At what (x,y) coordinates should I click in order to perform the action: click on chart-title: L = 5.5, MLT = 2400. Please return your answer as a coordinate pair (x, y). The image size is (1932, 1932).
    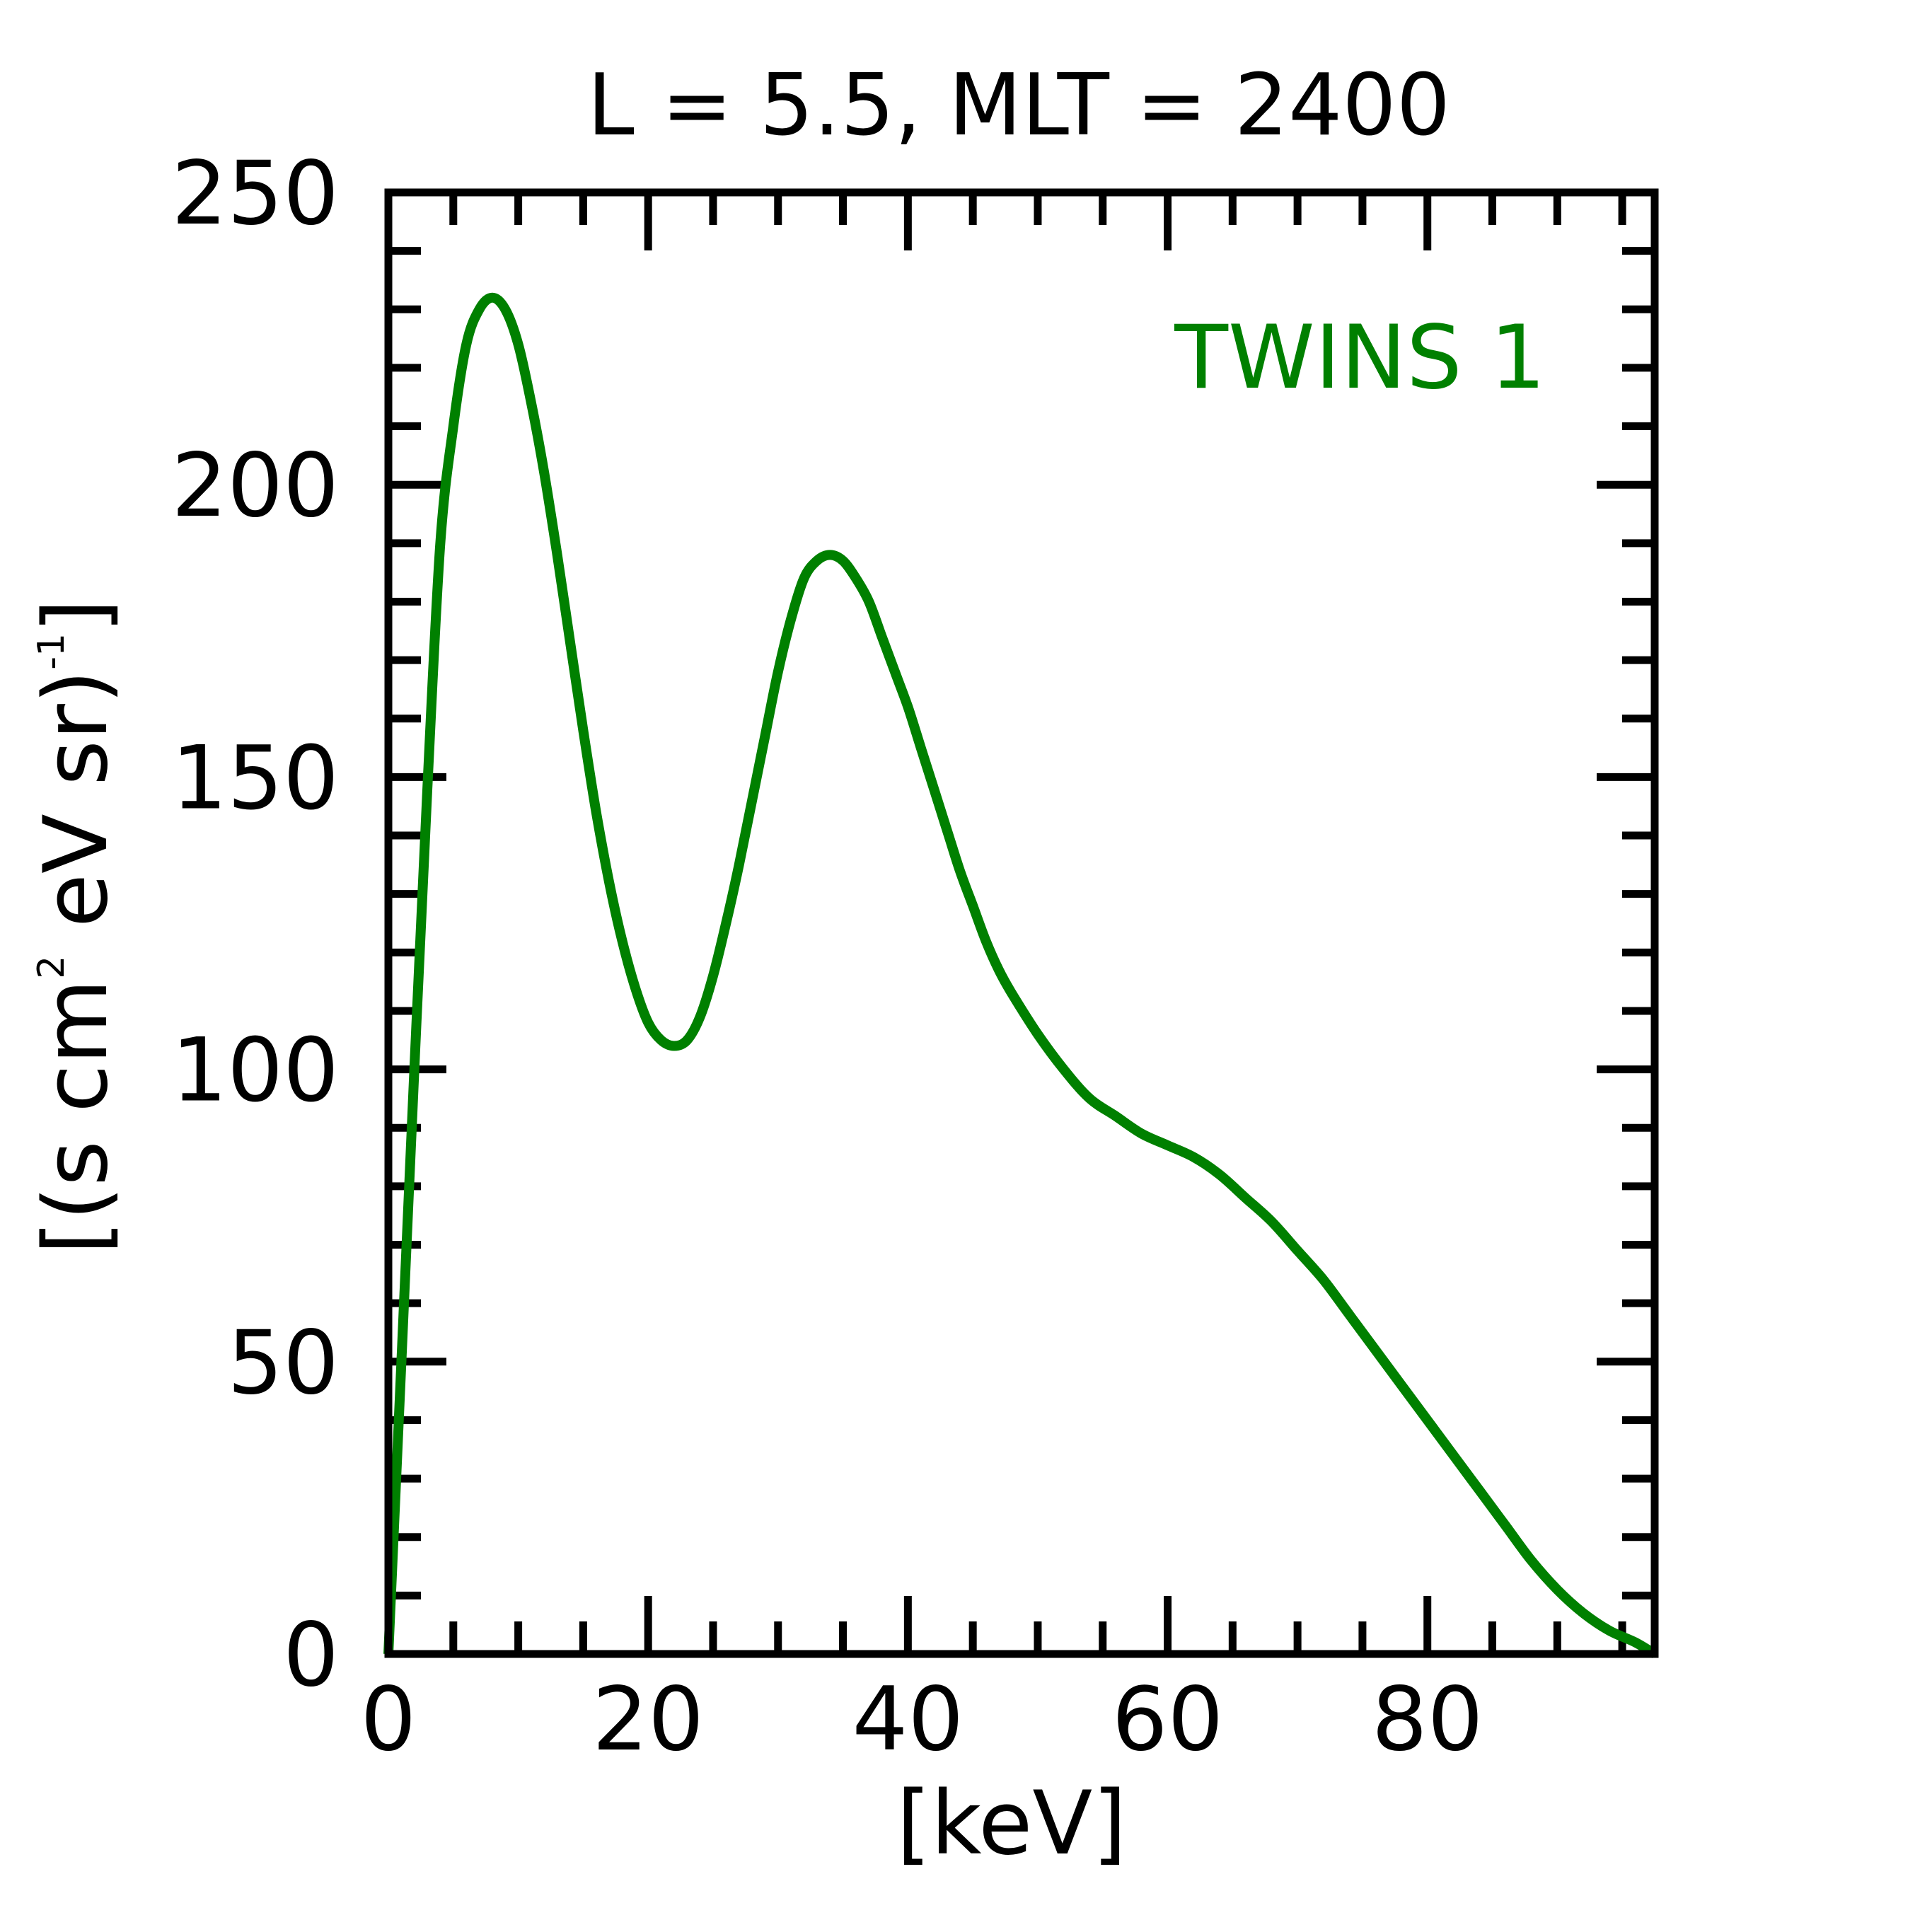
    Looking at the image, I should click on (1018, 106).